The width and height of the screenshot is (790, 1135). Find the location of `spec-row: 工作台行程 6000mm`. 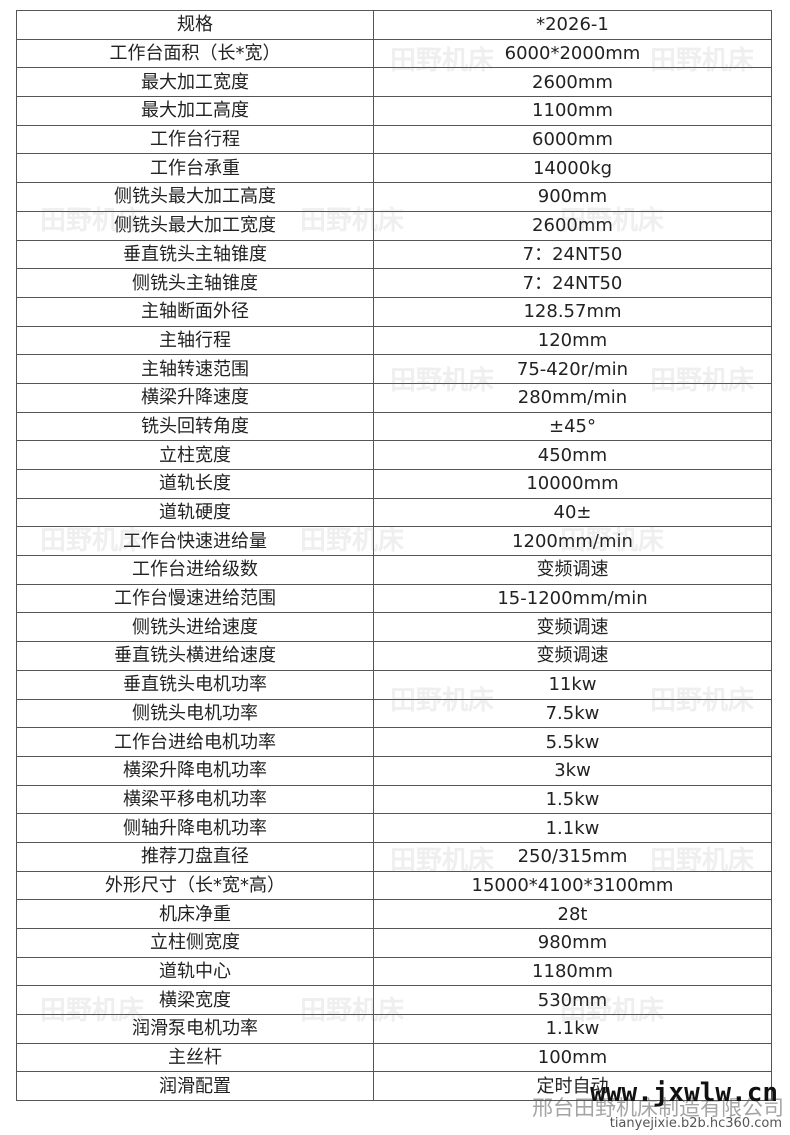

spec-row: 工作台行程 6000mm is located at coordinates (394, 139).